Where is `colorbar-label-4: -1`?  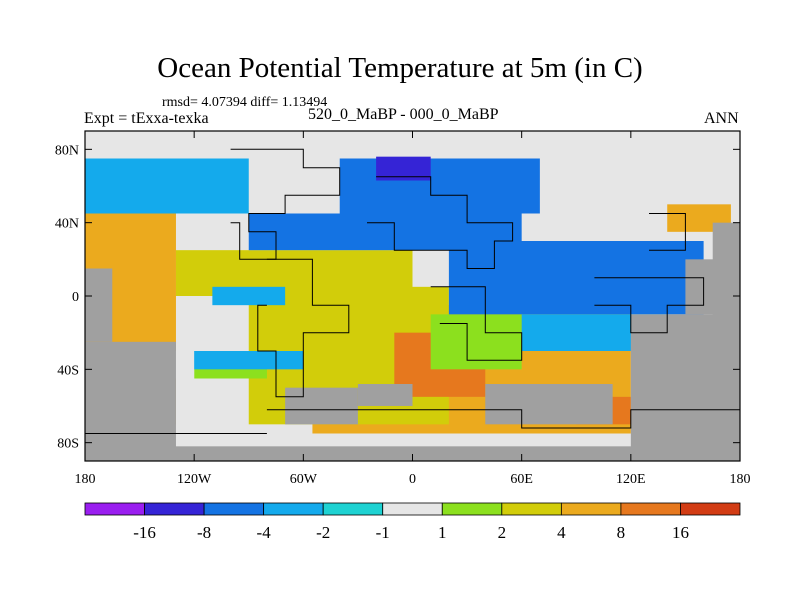
colorbar-label-4: -1 is located at coordinates (383, 532).